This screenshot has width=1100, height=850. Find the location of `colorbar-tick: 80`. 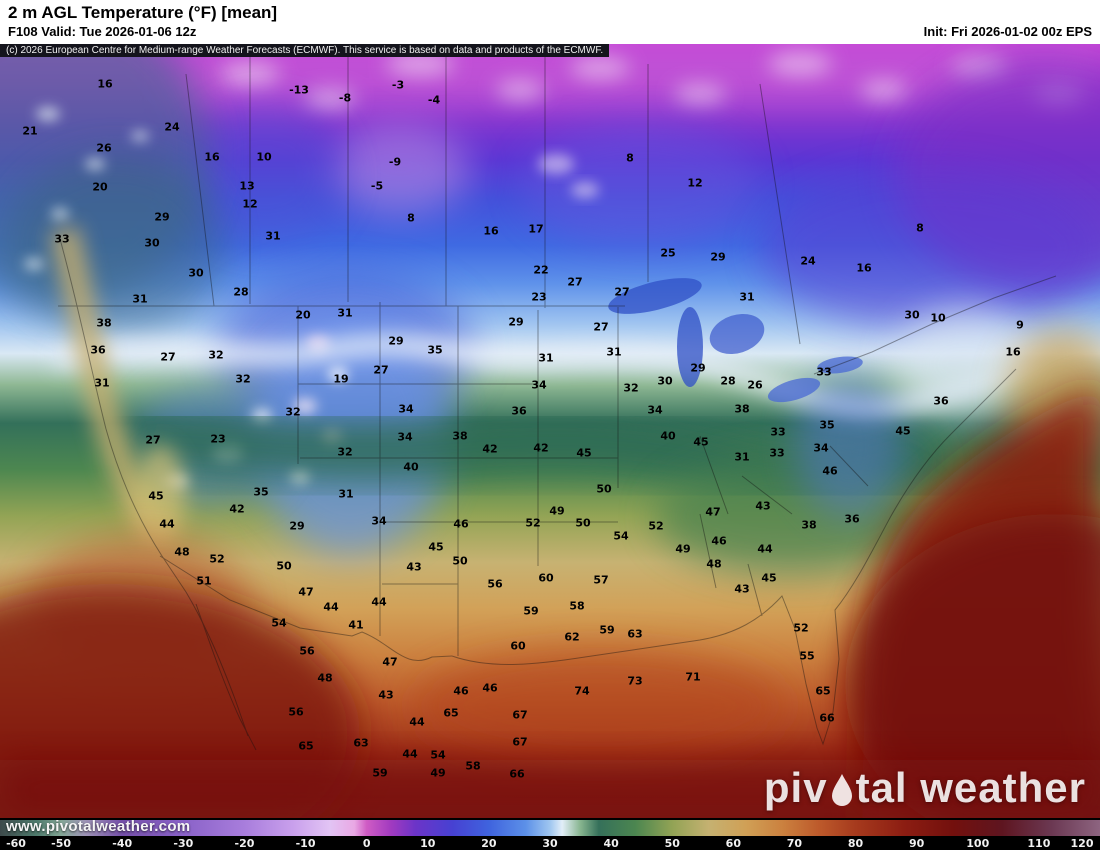

colorbar-tick: 80 is located at coordinates (855, 843).